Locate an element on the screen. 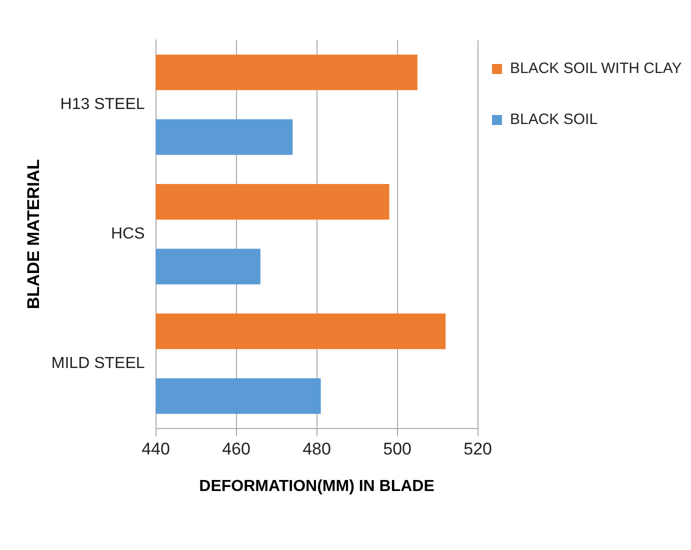  x-tick-label: 520 is located at coordinates (478, 448).